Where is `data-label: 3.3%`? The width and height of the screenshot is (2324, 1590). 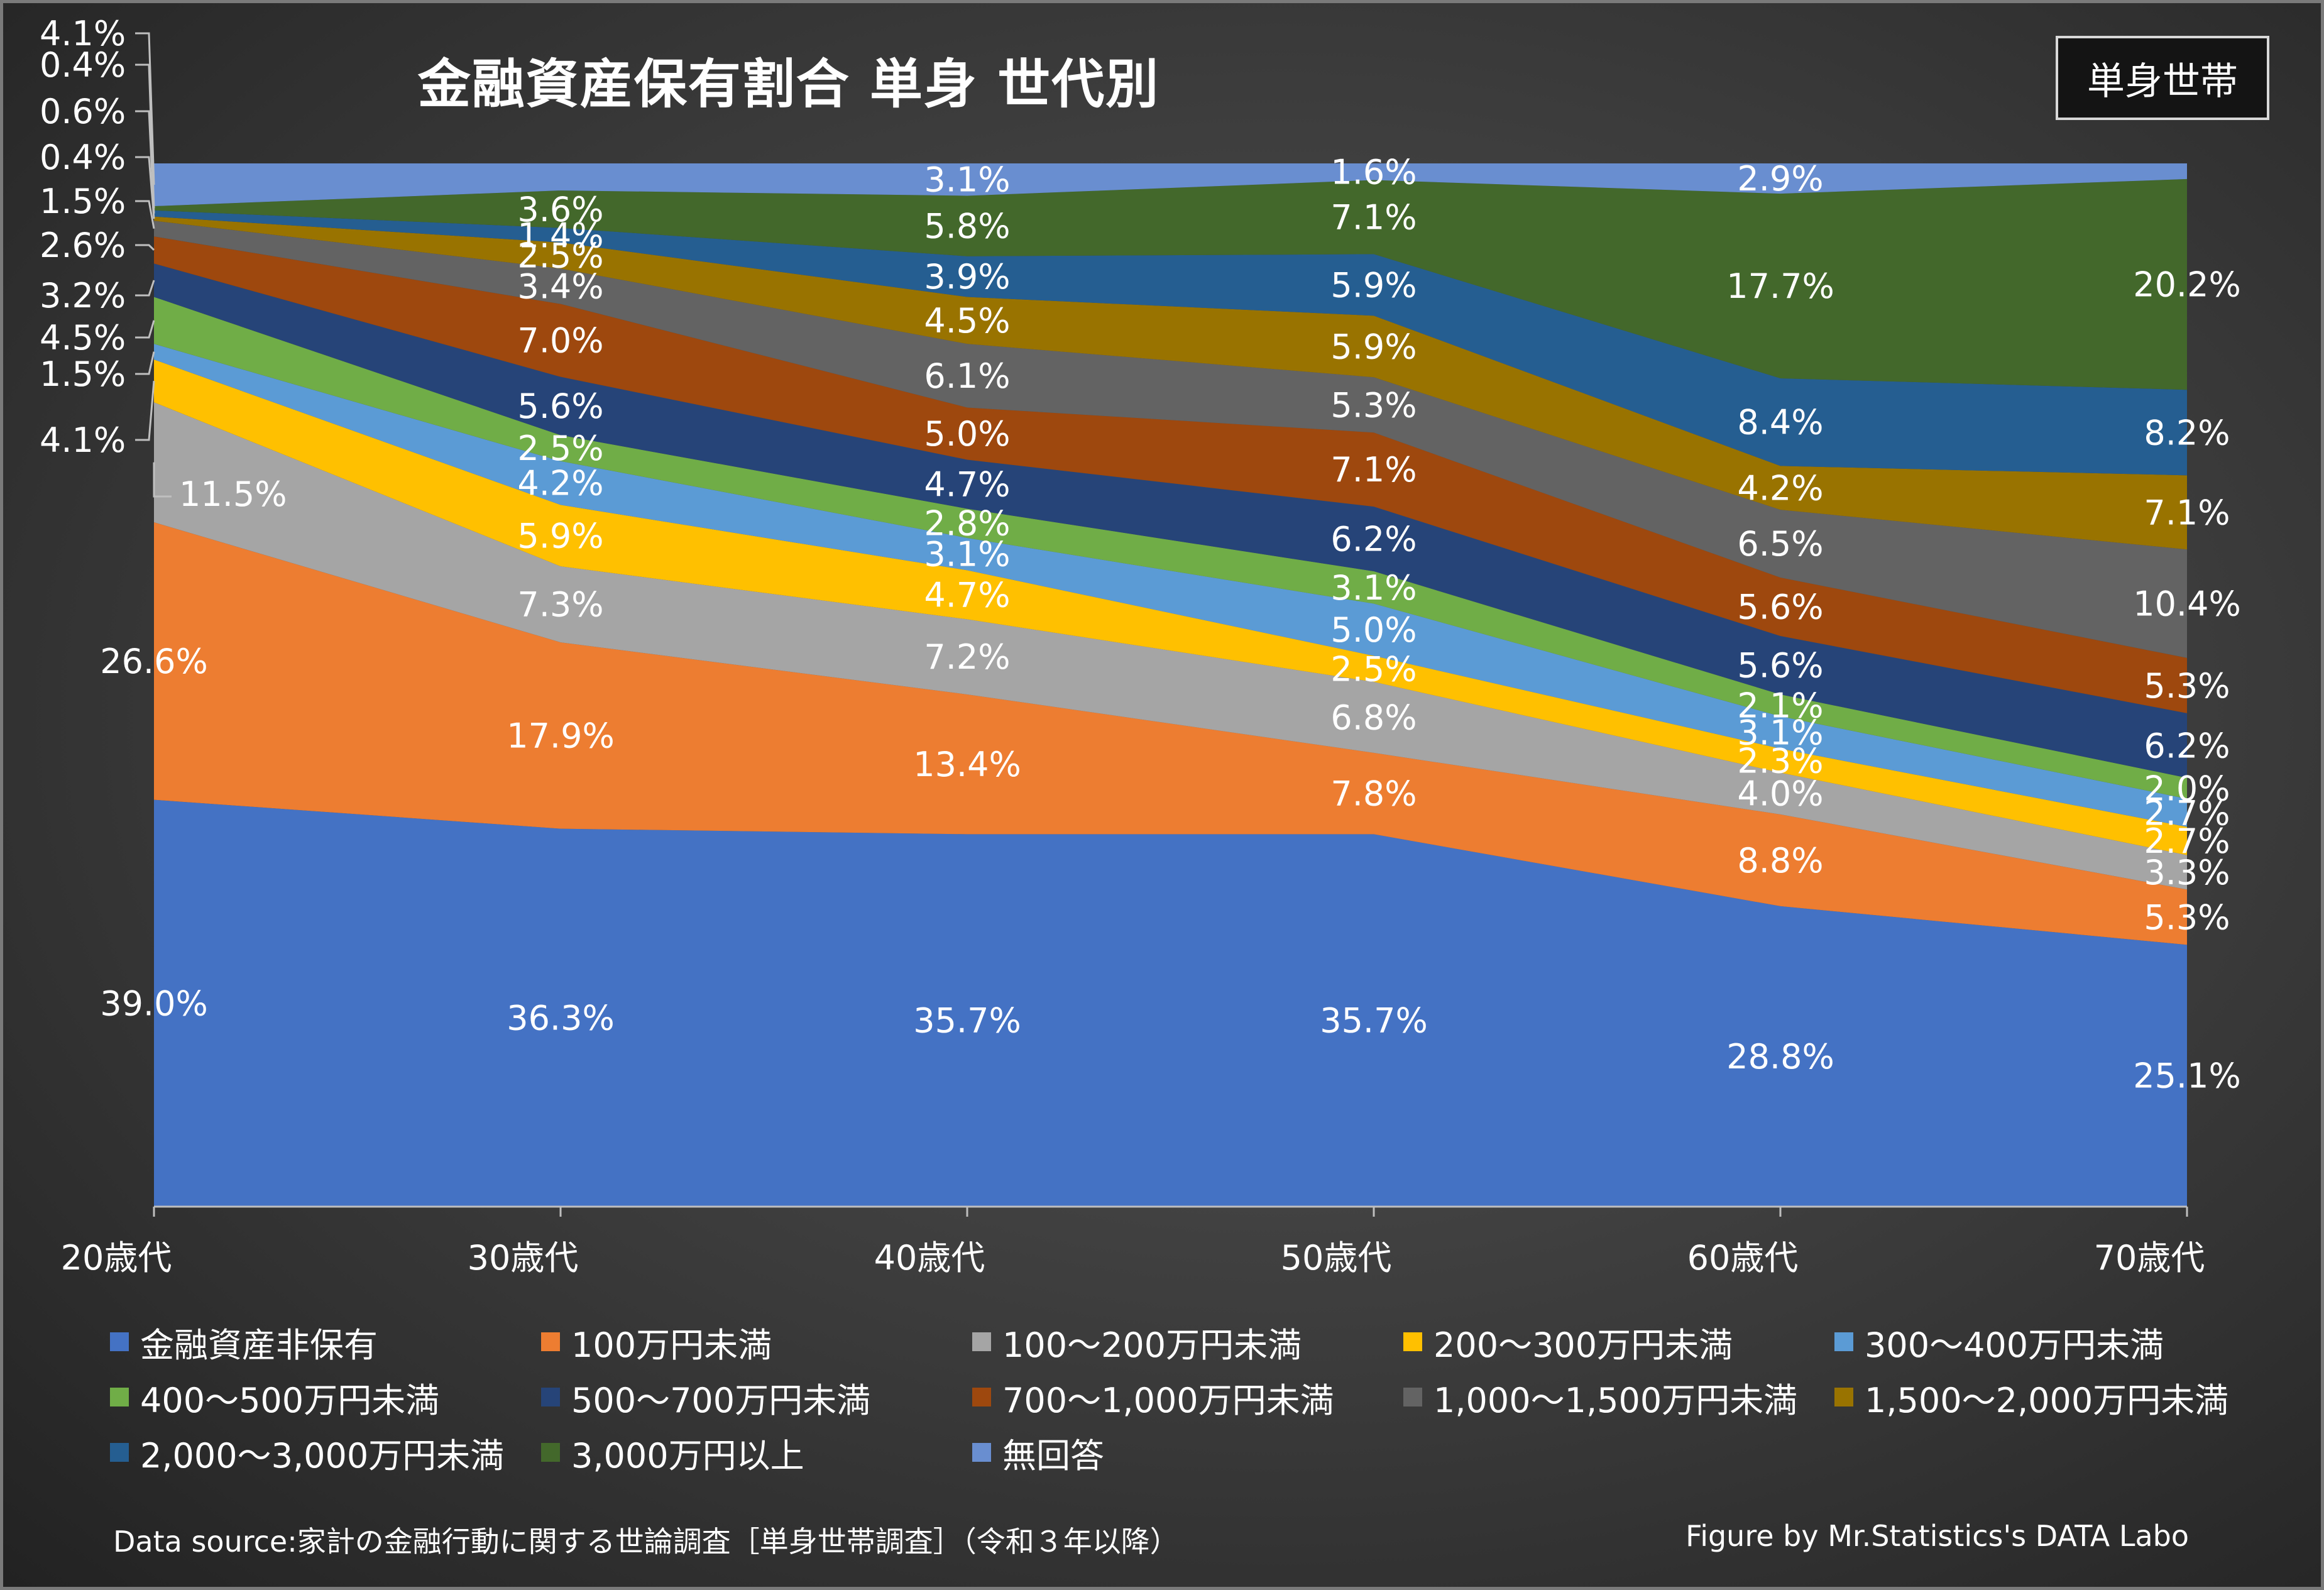
data-label: 3.3% is located at coordinates (2187, 873).